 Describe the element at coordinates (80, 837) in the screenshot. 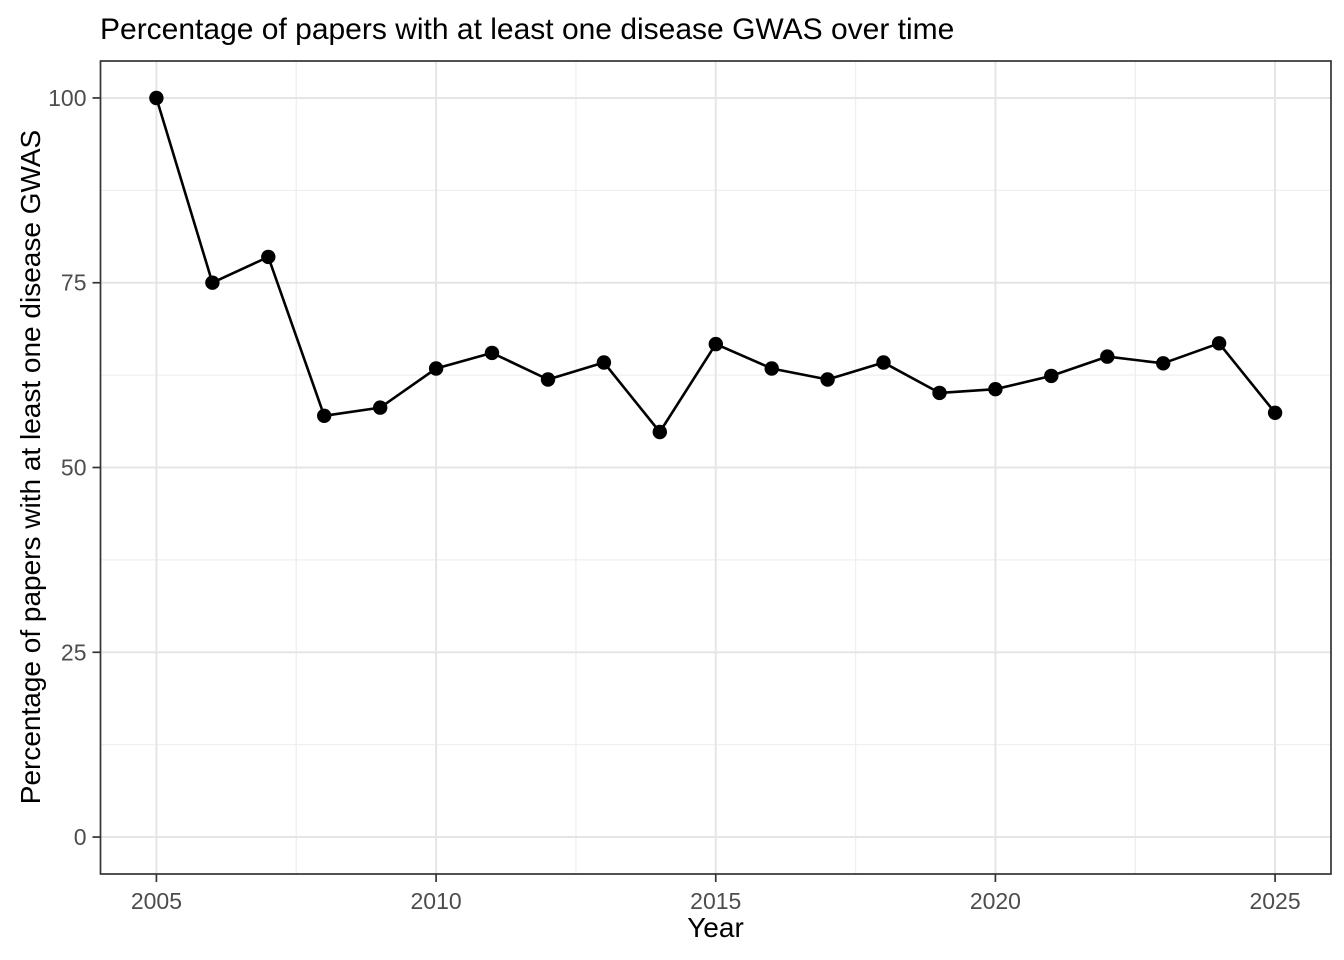

I see `y-tick-label: 0` at that location.